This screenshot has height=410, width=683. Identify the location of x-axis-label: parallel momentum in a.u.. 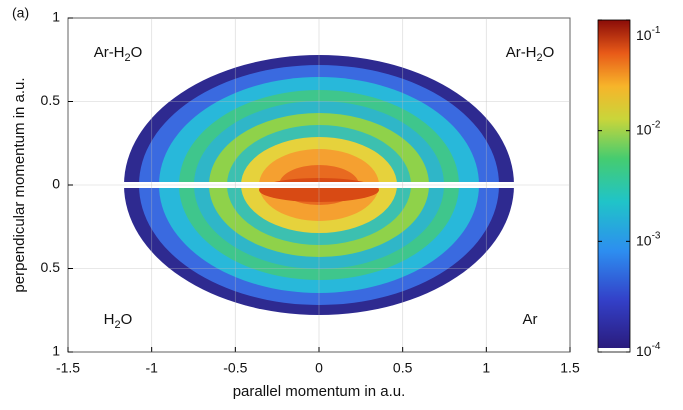
(319, 391).